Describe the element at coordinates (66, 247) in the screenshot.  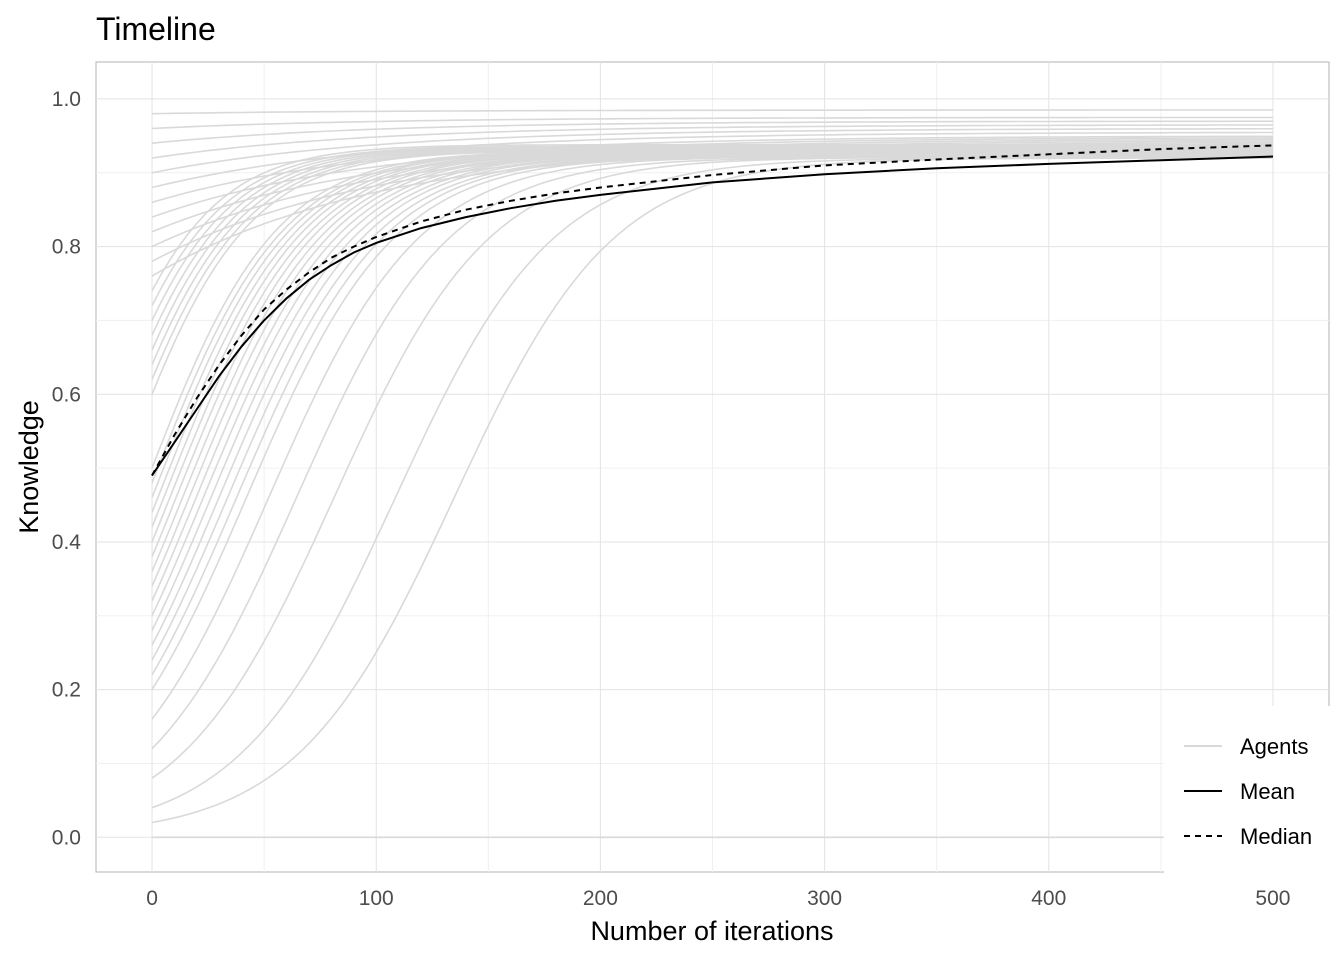
I see `y-tick-label: 0.8` at that location.